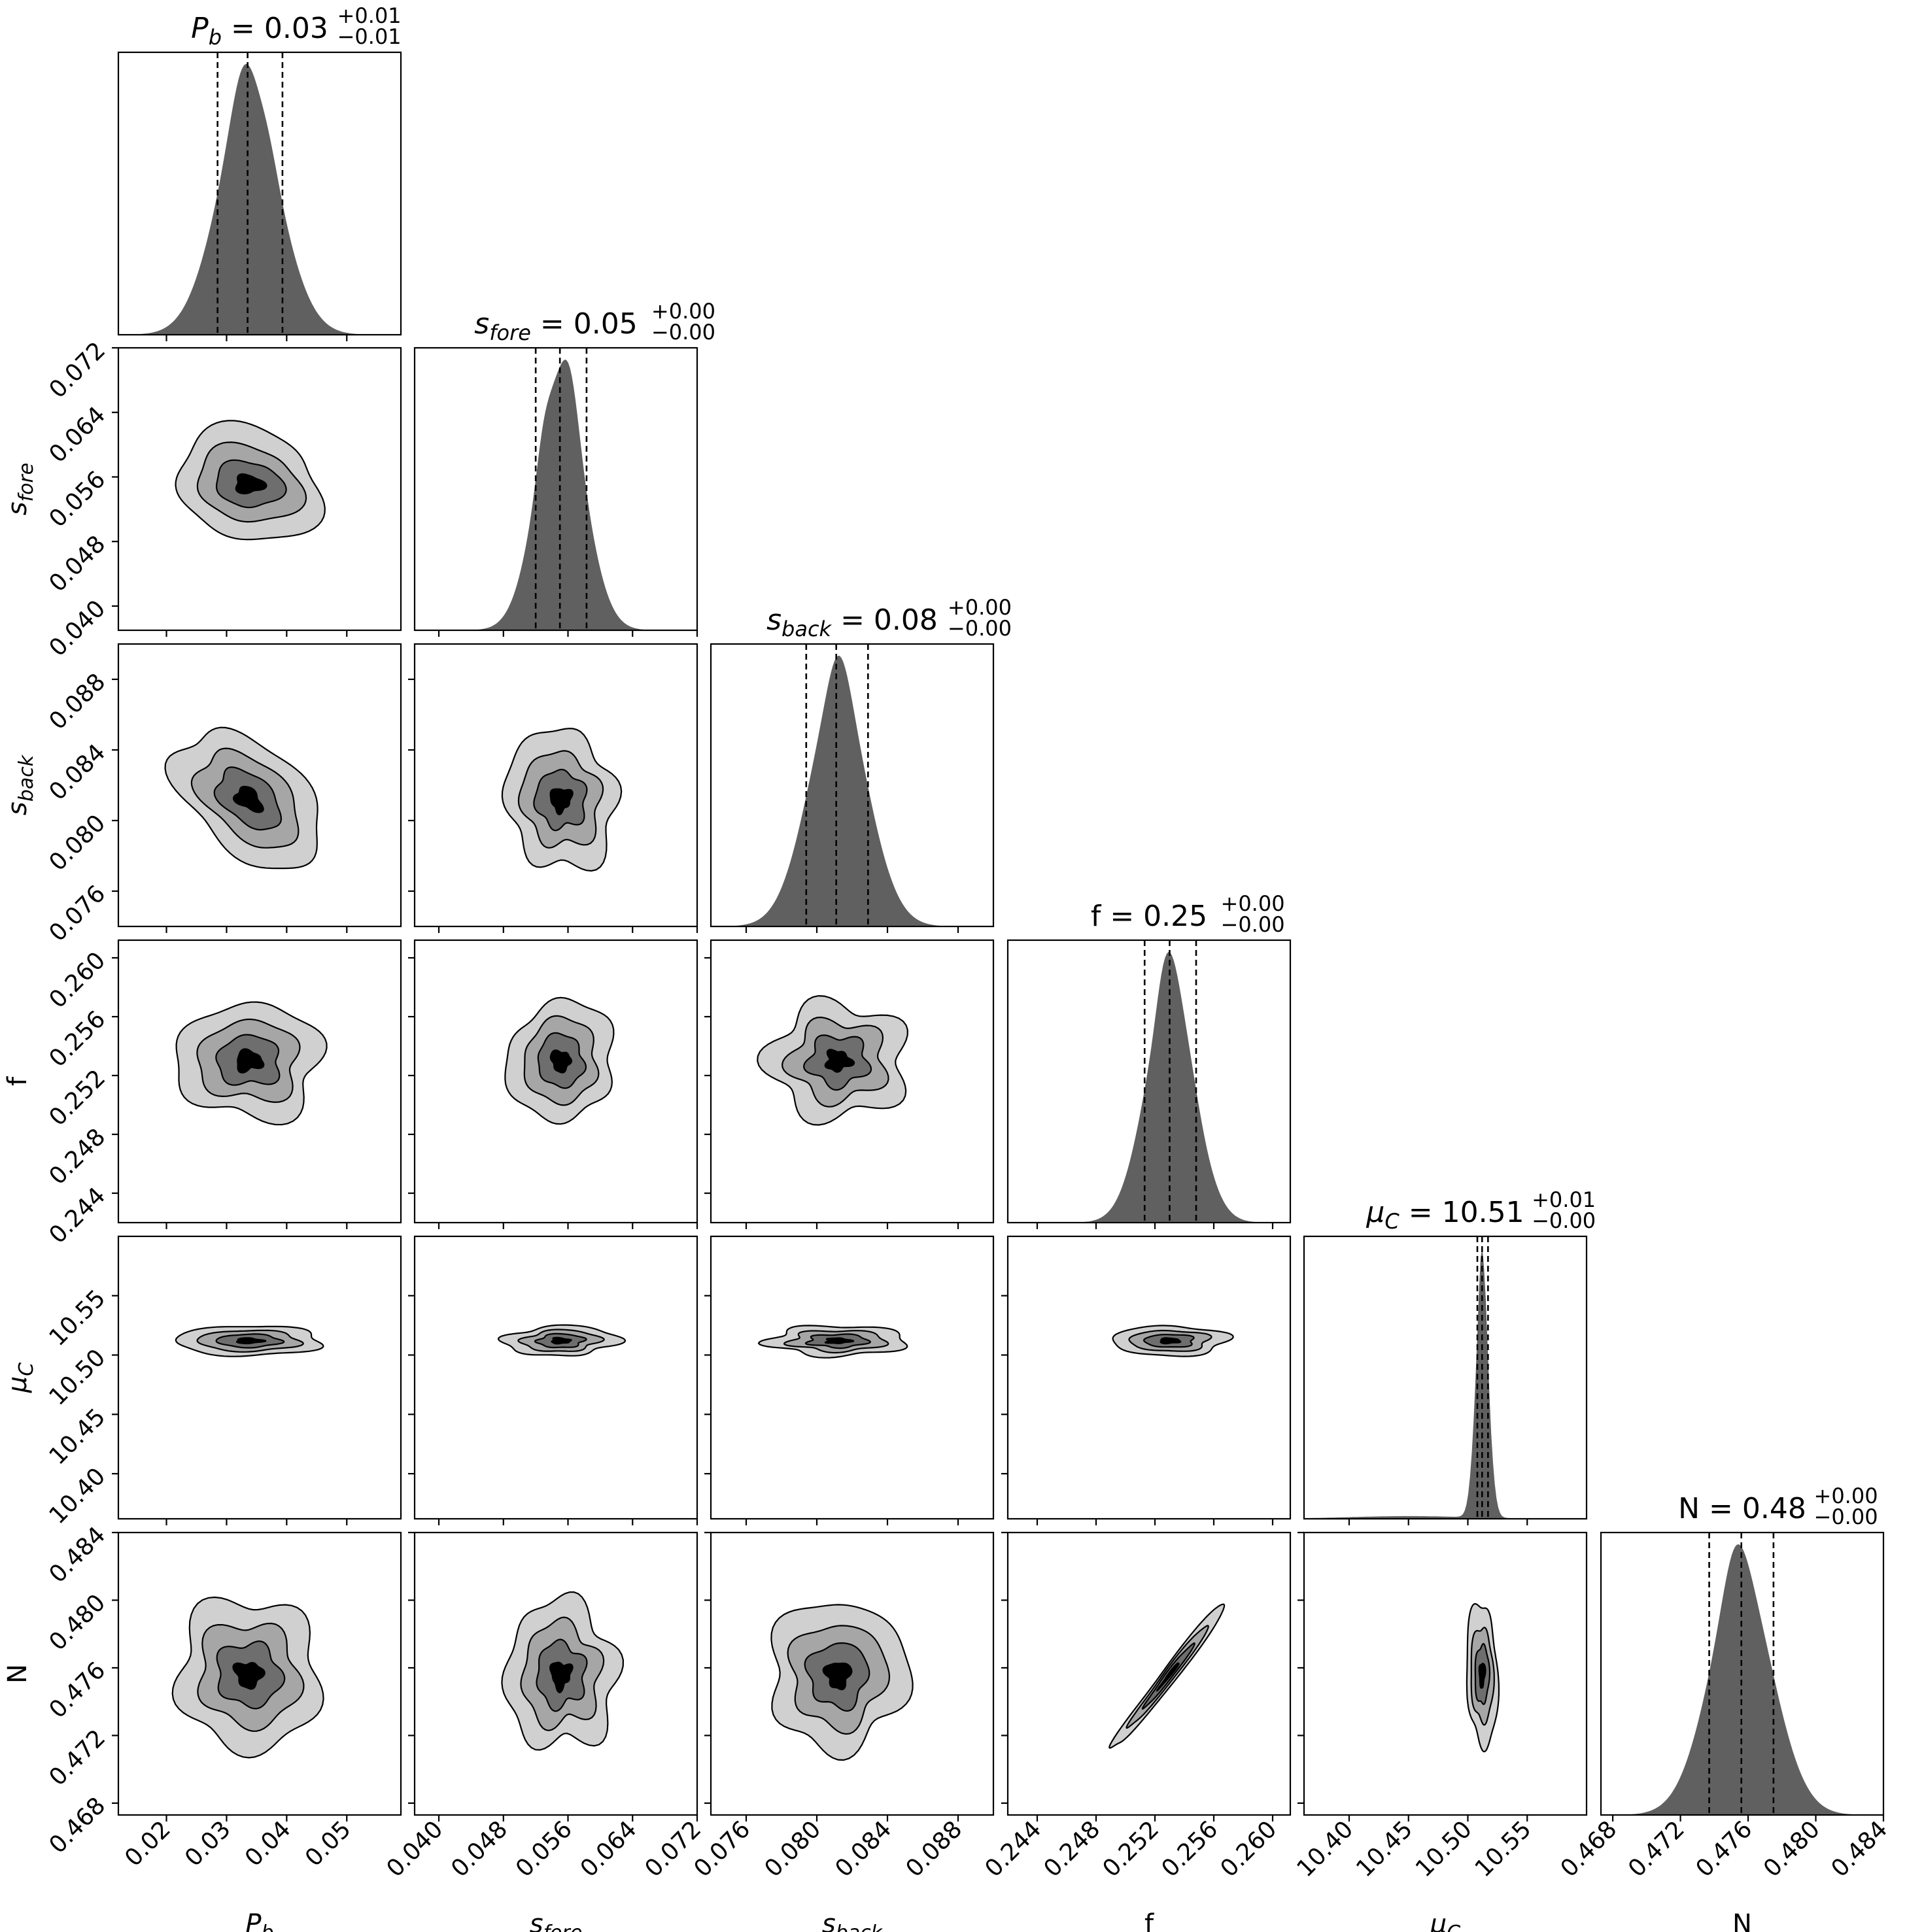 Image resolution: width=1924 pixels, height=1932 pixels. What do you see at coordinates (683, 332) in the screenshot?
I see `panel-title-minus-sfore: −0.00` at bounding box center [683, 332].